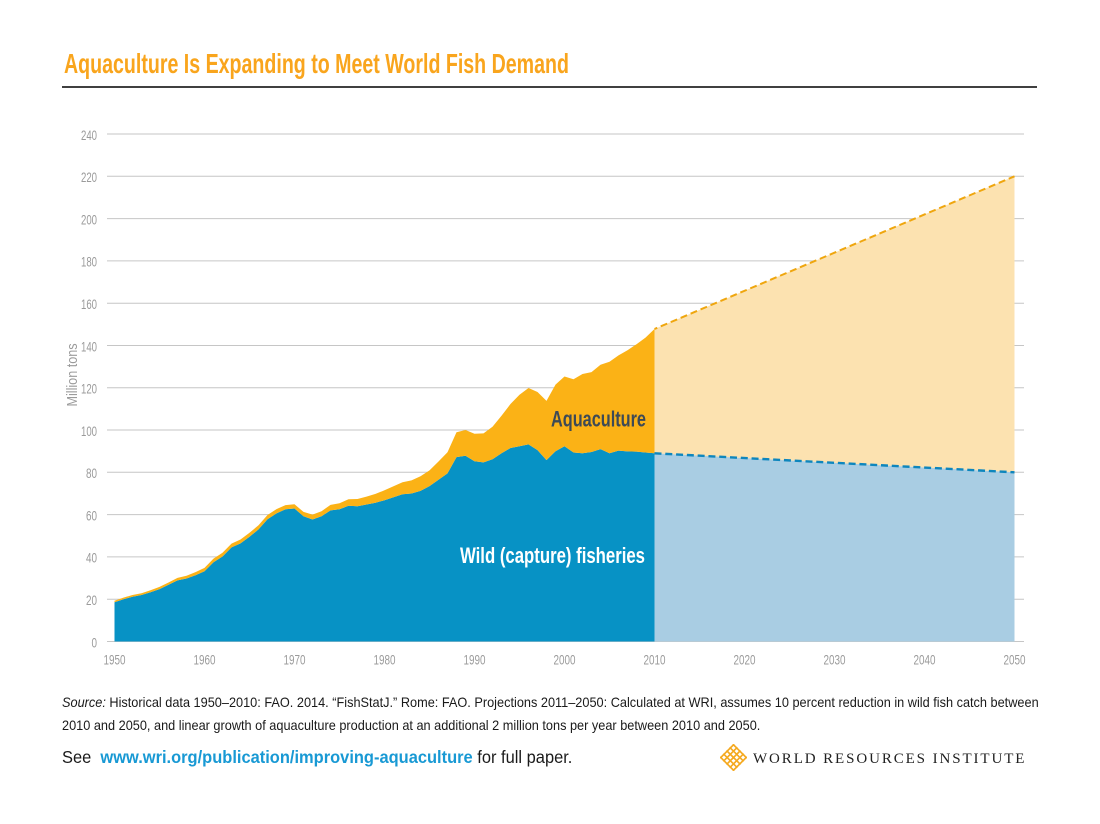 Image resolution: width=1100 pixels, height=824 pixels. What do you see at coordinates (115, 660) in the screenshot?
I see `svg-text: 1950` at bounding box center [115, 660].